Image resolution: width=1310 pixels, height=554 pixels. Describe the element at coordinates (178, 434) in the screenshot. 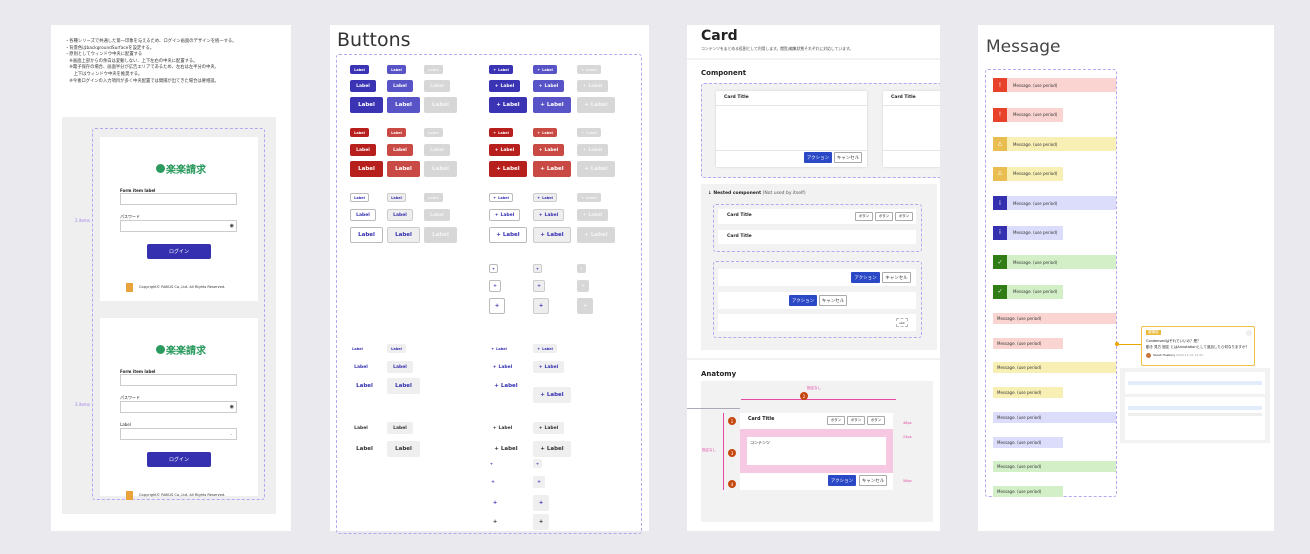

I see `select-input: ⌄` at that location.